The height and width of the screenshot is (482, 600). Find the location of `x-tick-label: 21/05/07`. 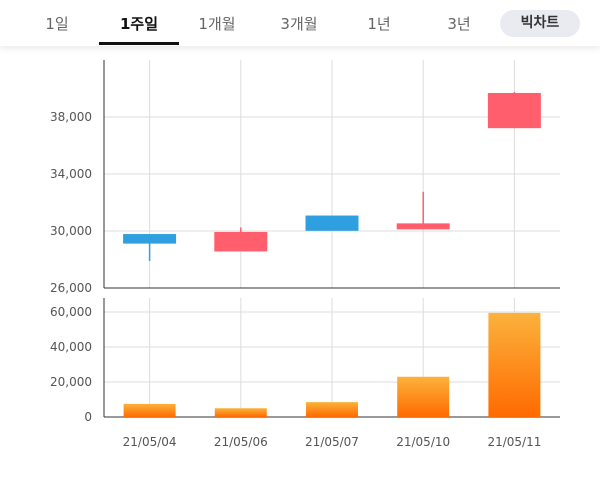

x-tick-label: 21/05/07 is located at coordinates (332, 442).